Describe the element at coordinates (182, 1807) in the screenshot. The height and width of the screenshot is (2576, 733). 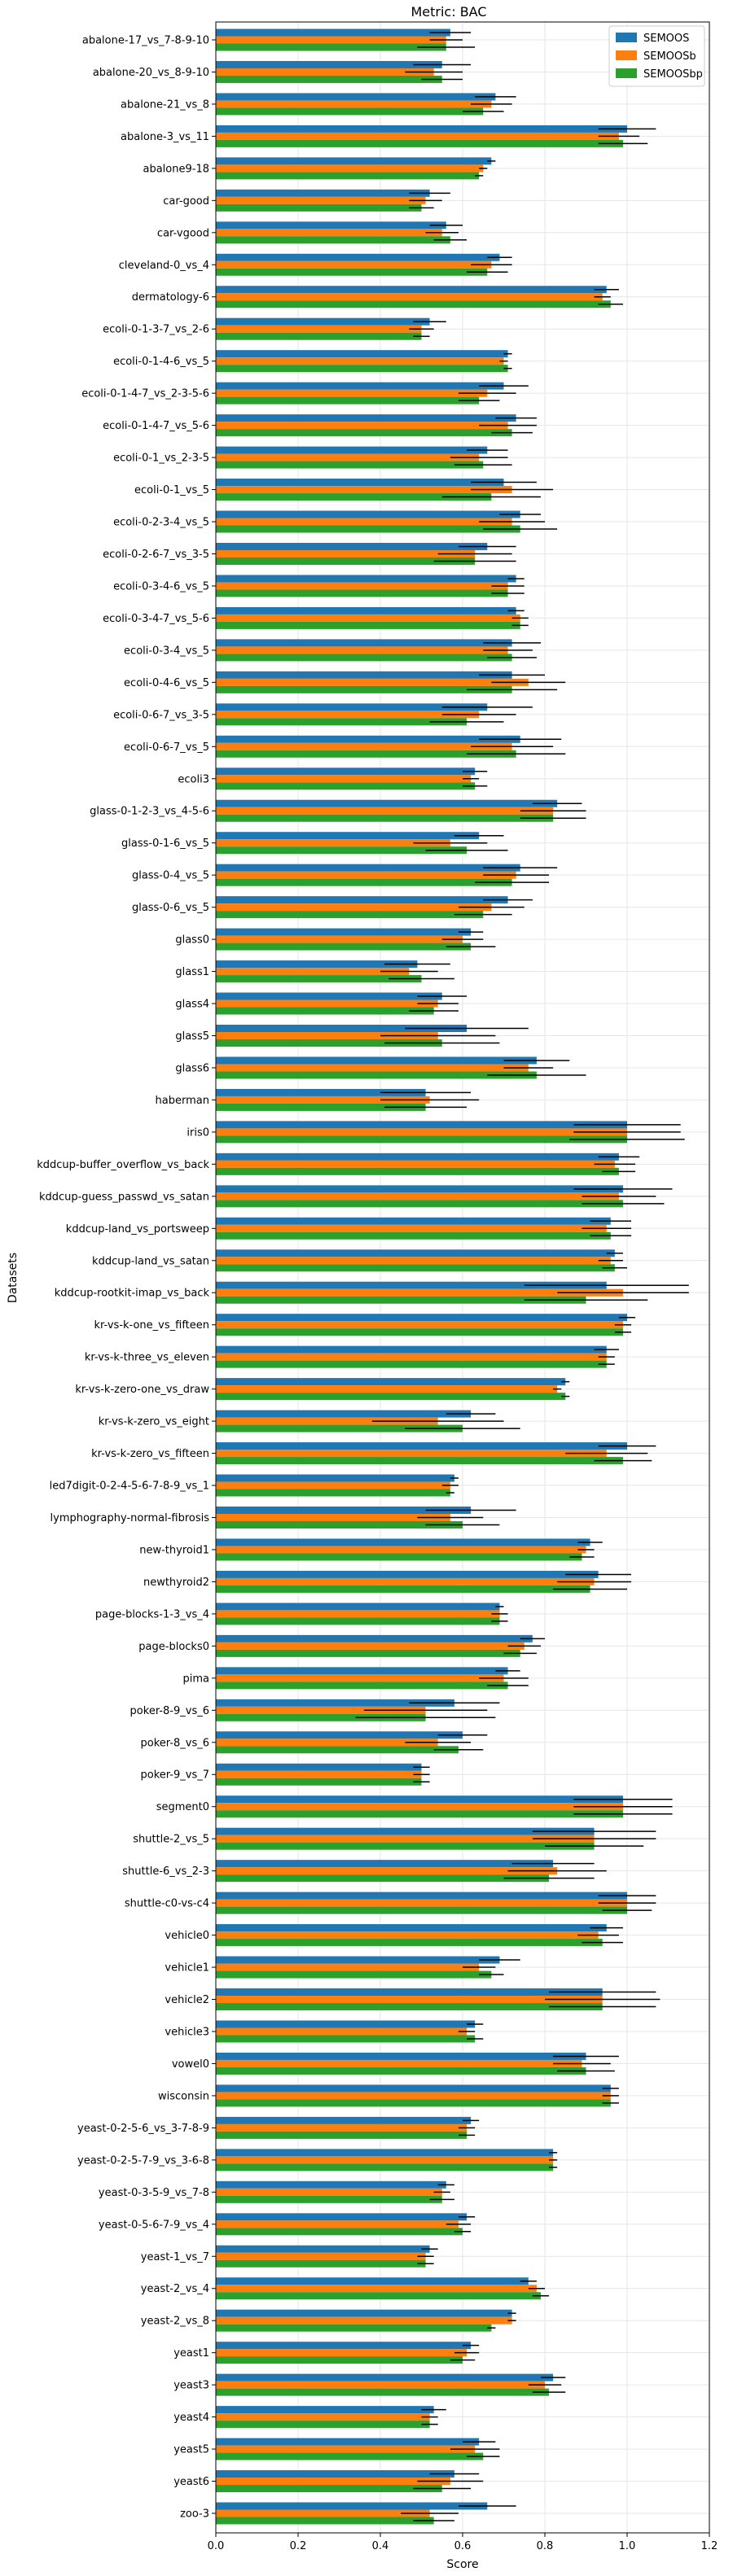
I see `y-tick-label: segment0` at that location.